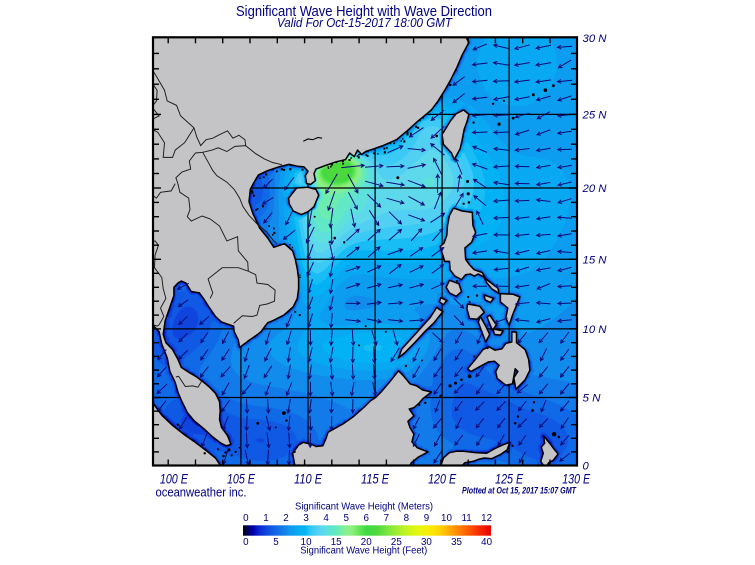 Image resolution: width=755 pixels, height=565 pixels. I want to click on svg-text: 15 N, so click(595, 260).